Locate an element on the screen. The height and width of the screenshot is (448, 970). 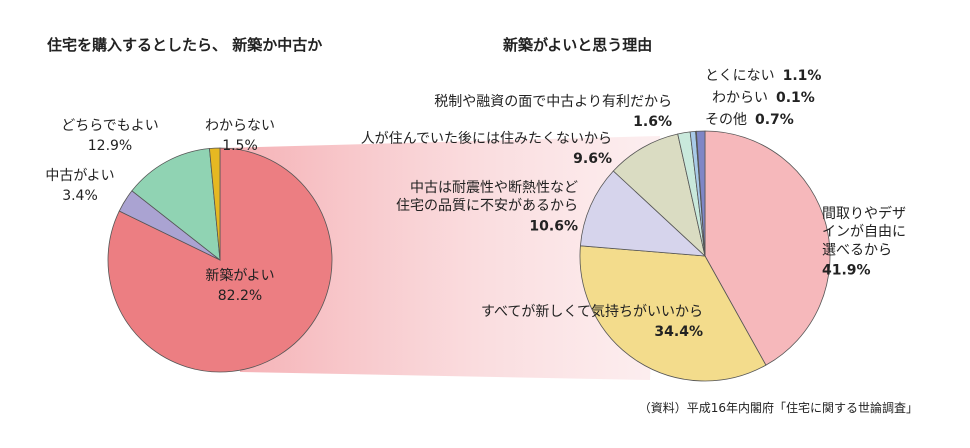
value-label: 0.7% is located at coordinates (774, 120).